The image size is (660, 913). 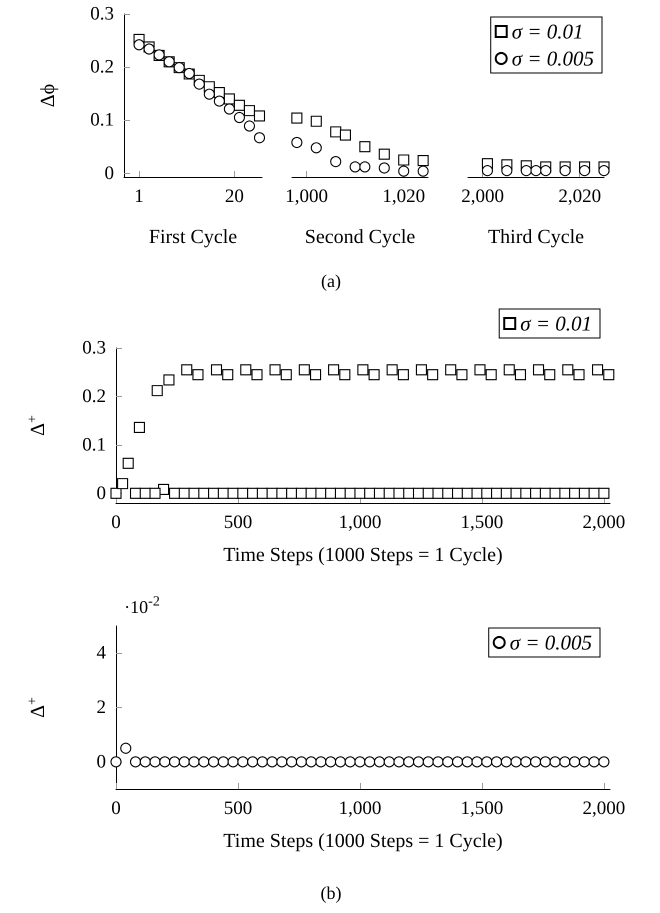 I want to click on x-tick-label: 1, so click(x=139, y=196).